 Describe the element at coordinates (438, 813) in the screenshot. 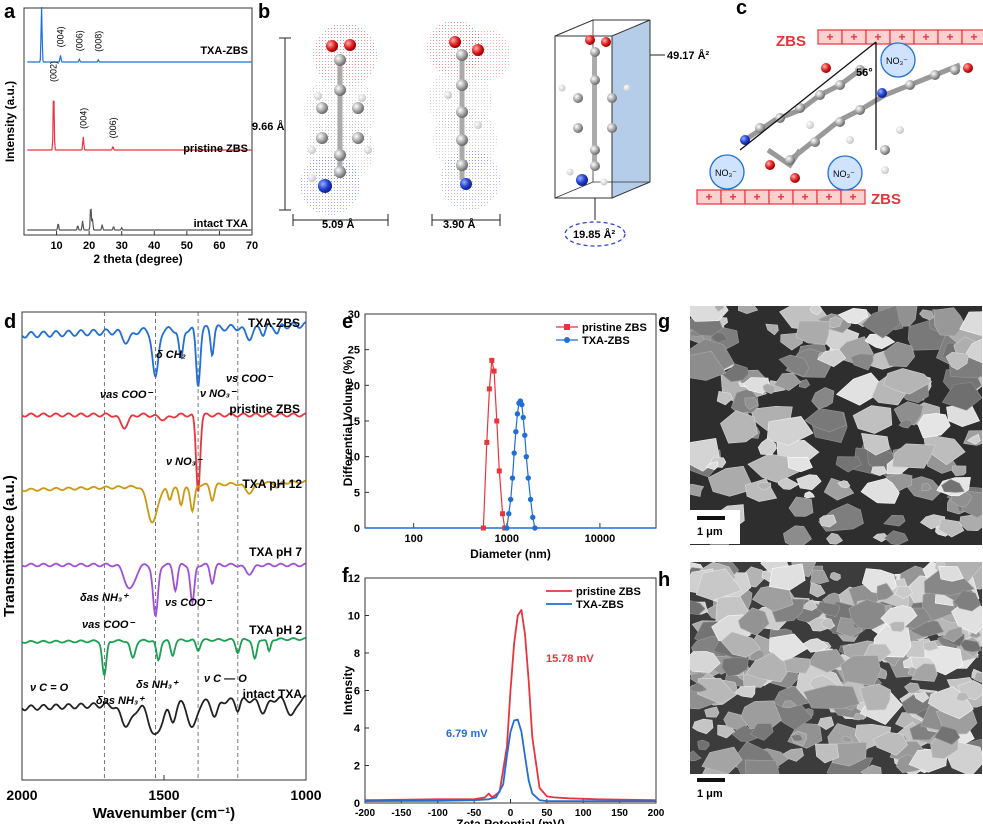

I see `zeta-tick-label: -100` at that location.